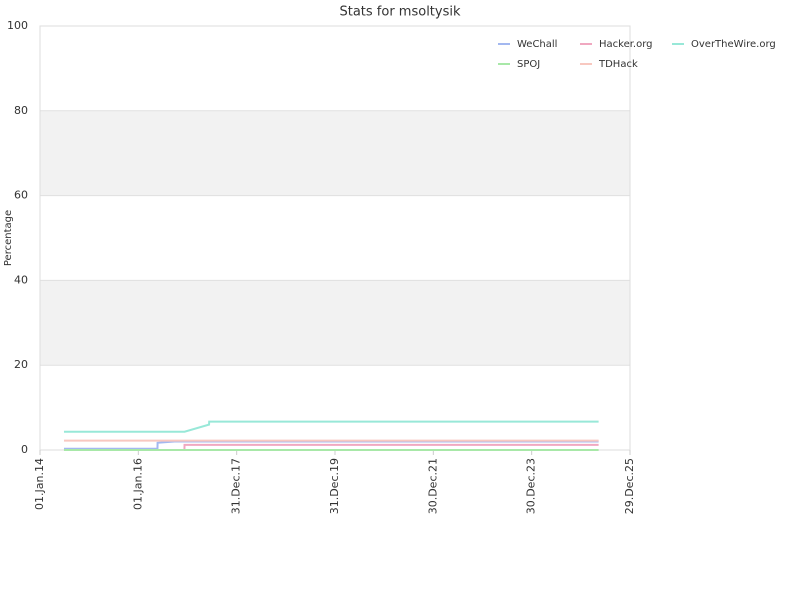 Image resolution: width=800 pixels, height=600 pixels. I want to click on y-axis-label: Percentage, so click(8, 238).